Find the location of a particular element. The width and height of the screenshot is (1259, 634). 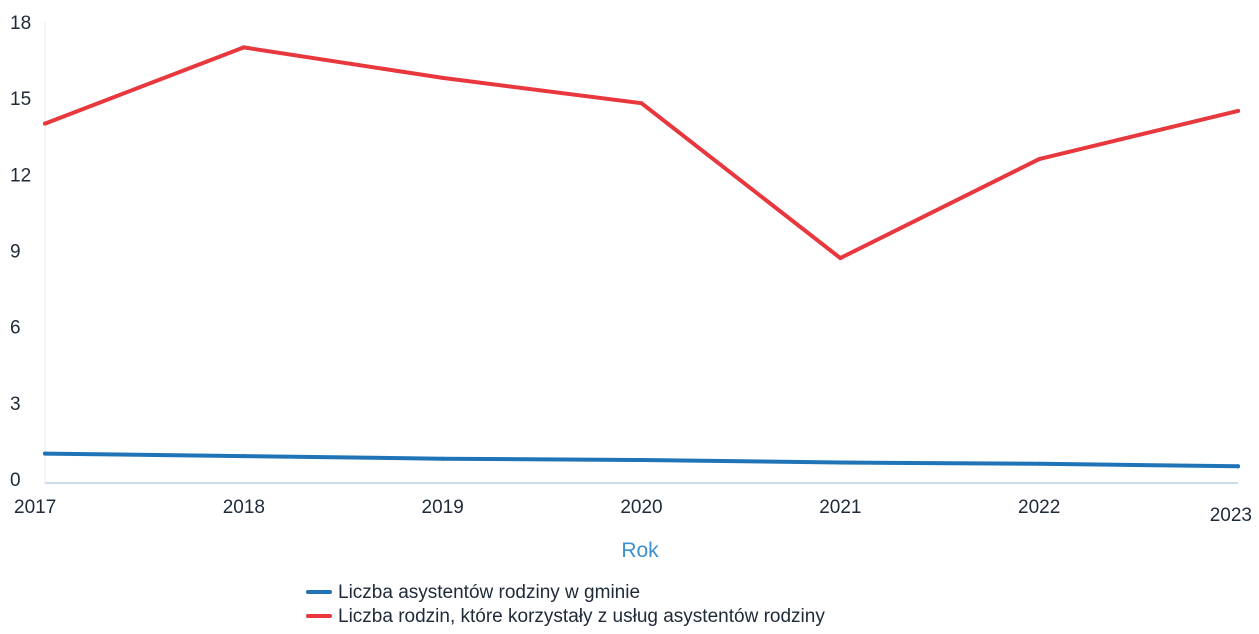

x-tick-label: 2017 is located at coordinates (35, 507).